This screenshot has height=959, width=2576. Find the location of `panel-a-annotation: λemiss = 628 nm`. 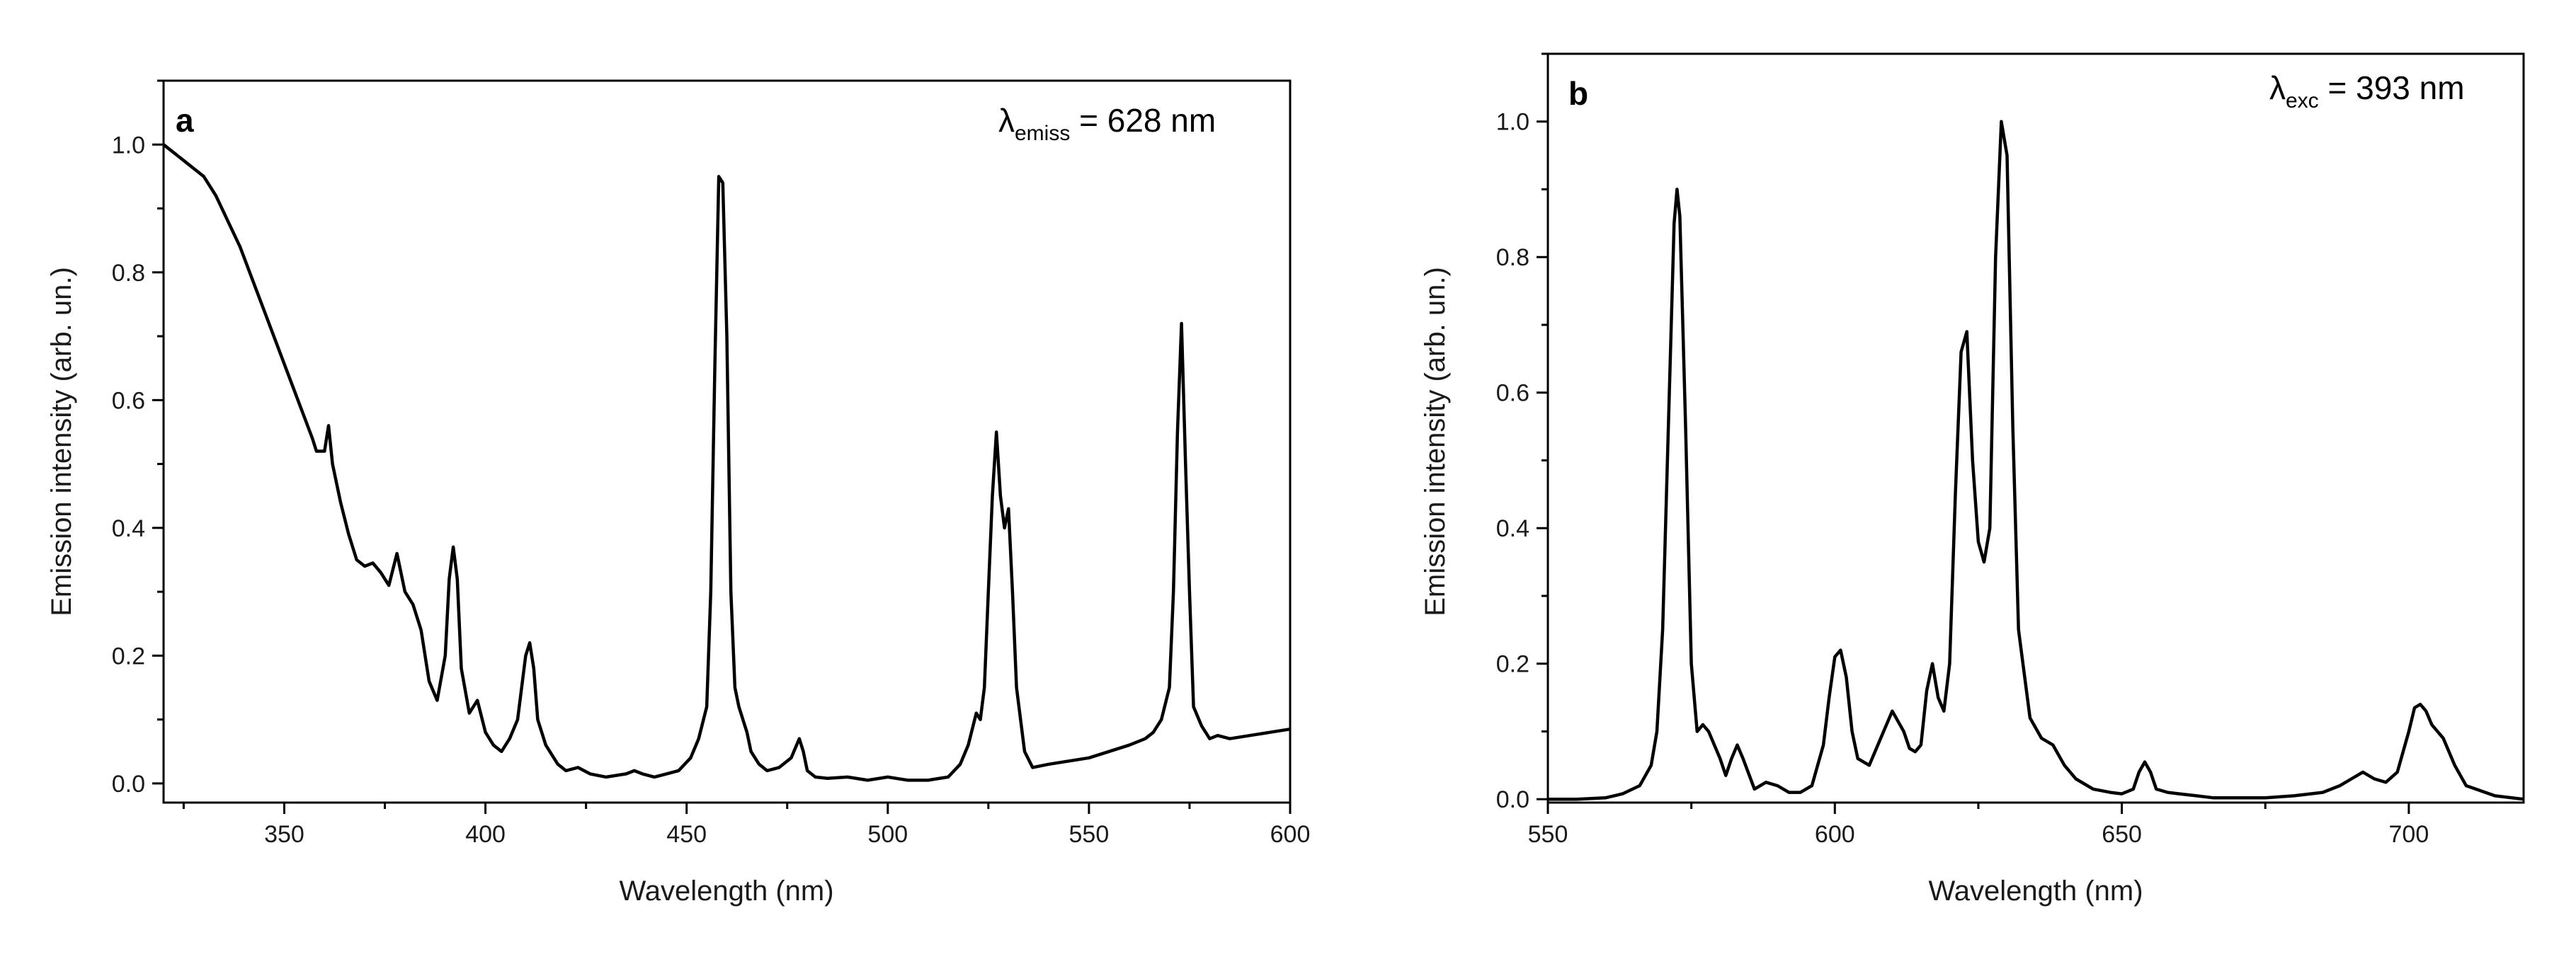

panel-a-annotation: λemiss = 628 nm is located at coordinates (1107, 123).